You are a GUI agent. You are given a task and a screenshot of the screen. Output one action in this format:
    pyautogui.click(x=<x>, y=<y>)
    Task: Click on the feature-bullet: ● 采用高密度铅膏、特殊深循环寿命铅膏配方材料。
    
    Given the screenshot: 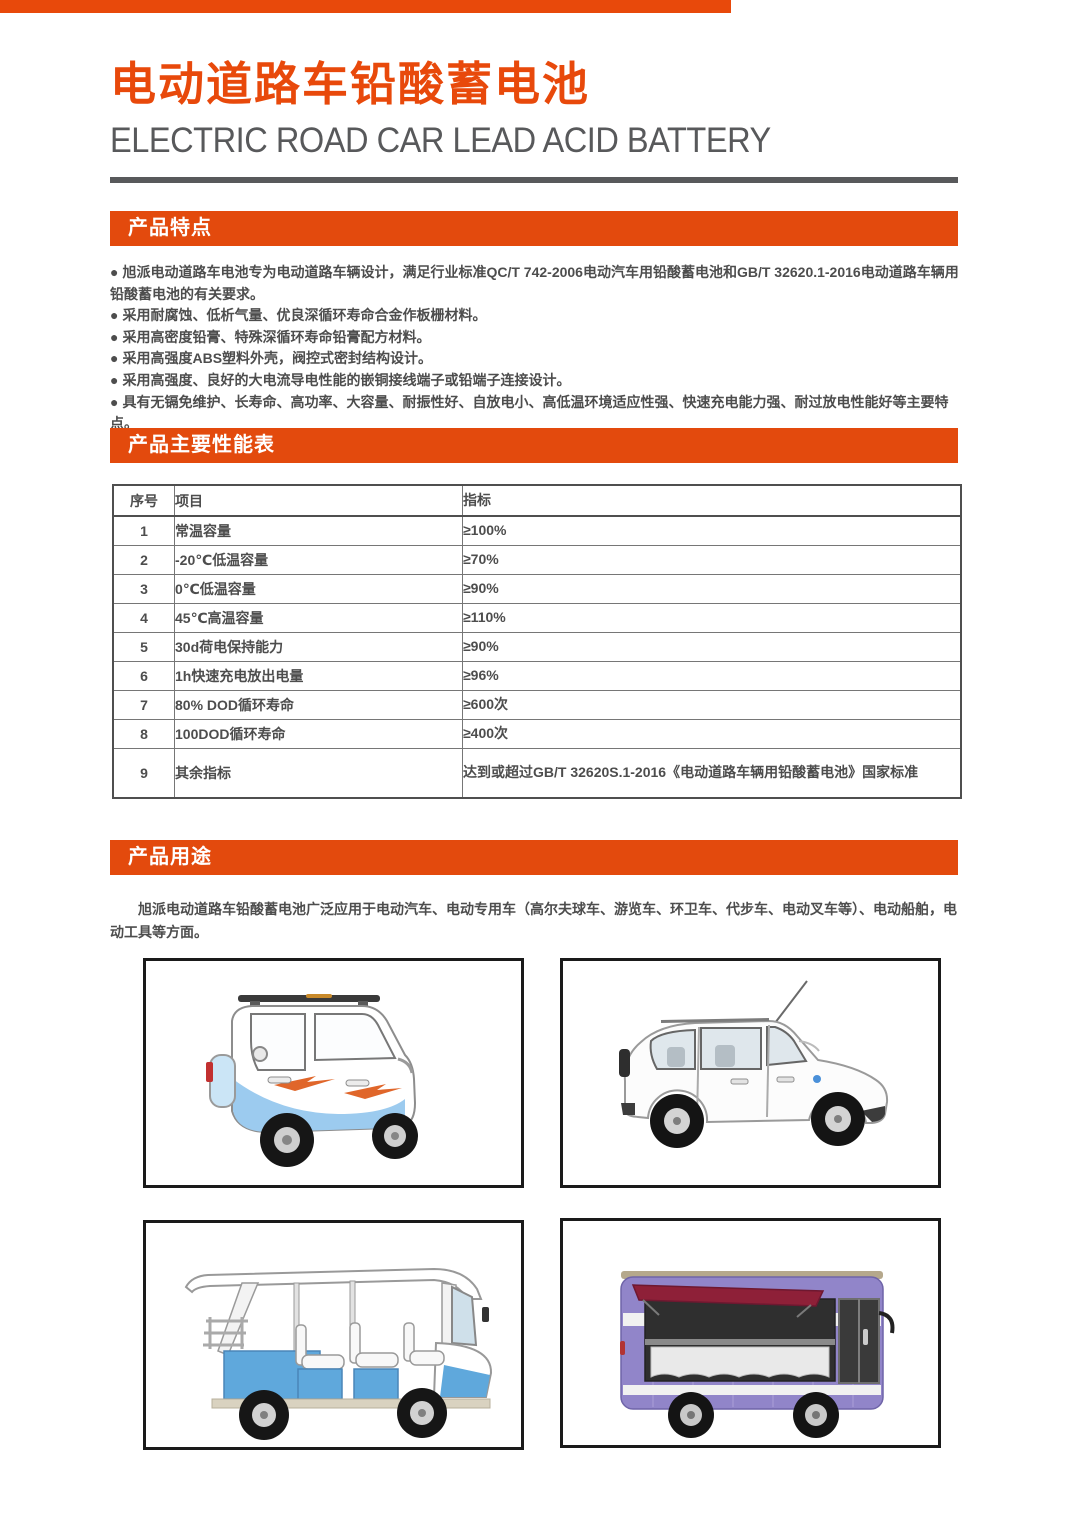 What is the action you would take?
    pyautogui.click(x=536, y=338)
    